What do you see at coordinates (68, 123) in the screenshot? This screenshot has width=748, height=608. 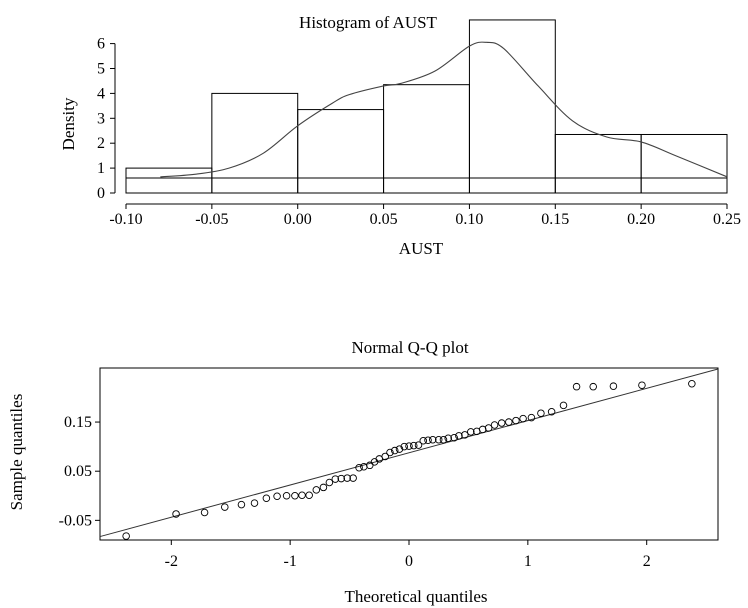 I see `histogram-y-axis-label: Density` at bounding box center [68, 123].